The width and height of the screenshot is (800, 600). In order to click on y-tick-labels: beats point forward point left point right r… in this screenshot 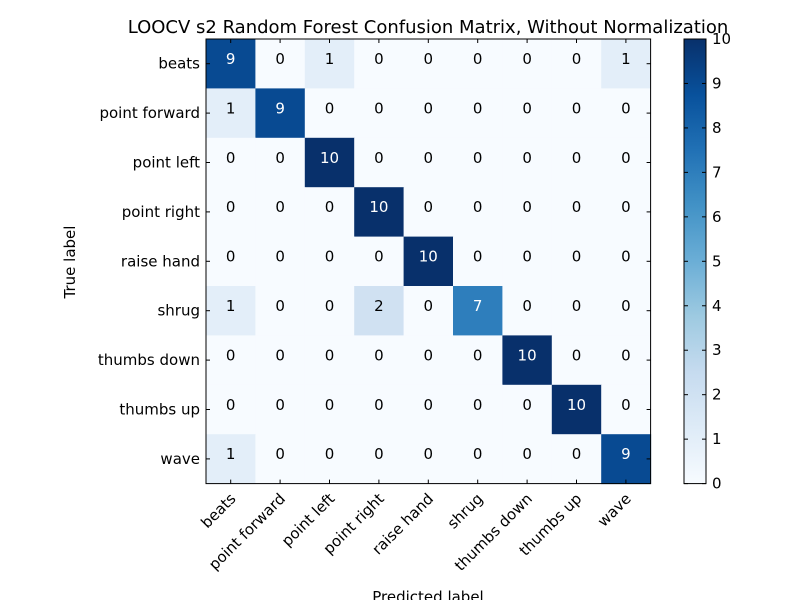, I will do `click(149, 261)`.